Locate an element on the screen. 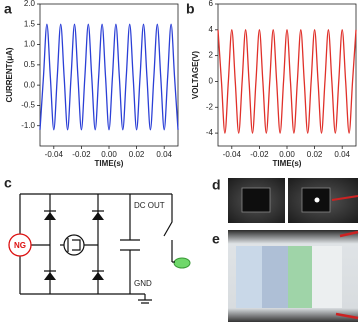 Image resolution: width=360 pixels, height=325 pixels. y-tick-label: -1.0 is located at coordinates (28, 125).